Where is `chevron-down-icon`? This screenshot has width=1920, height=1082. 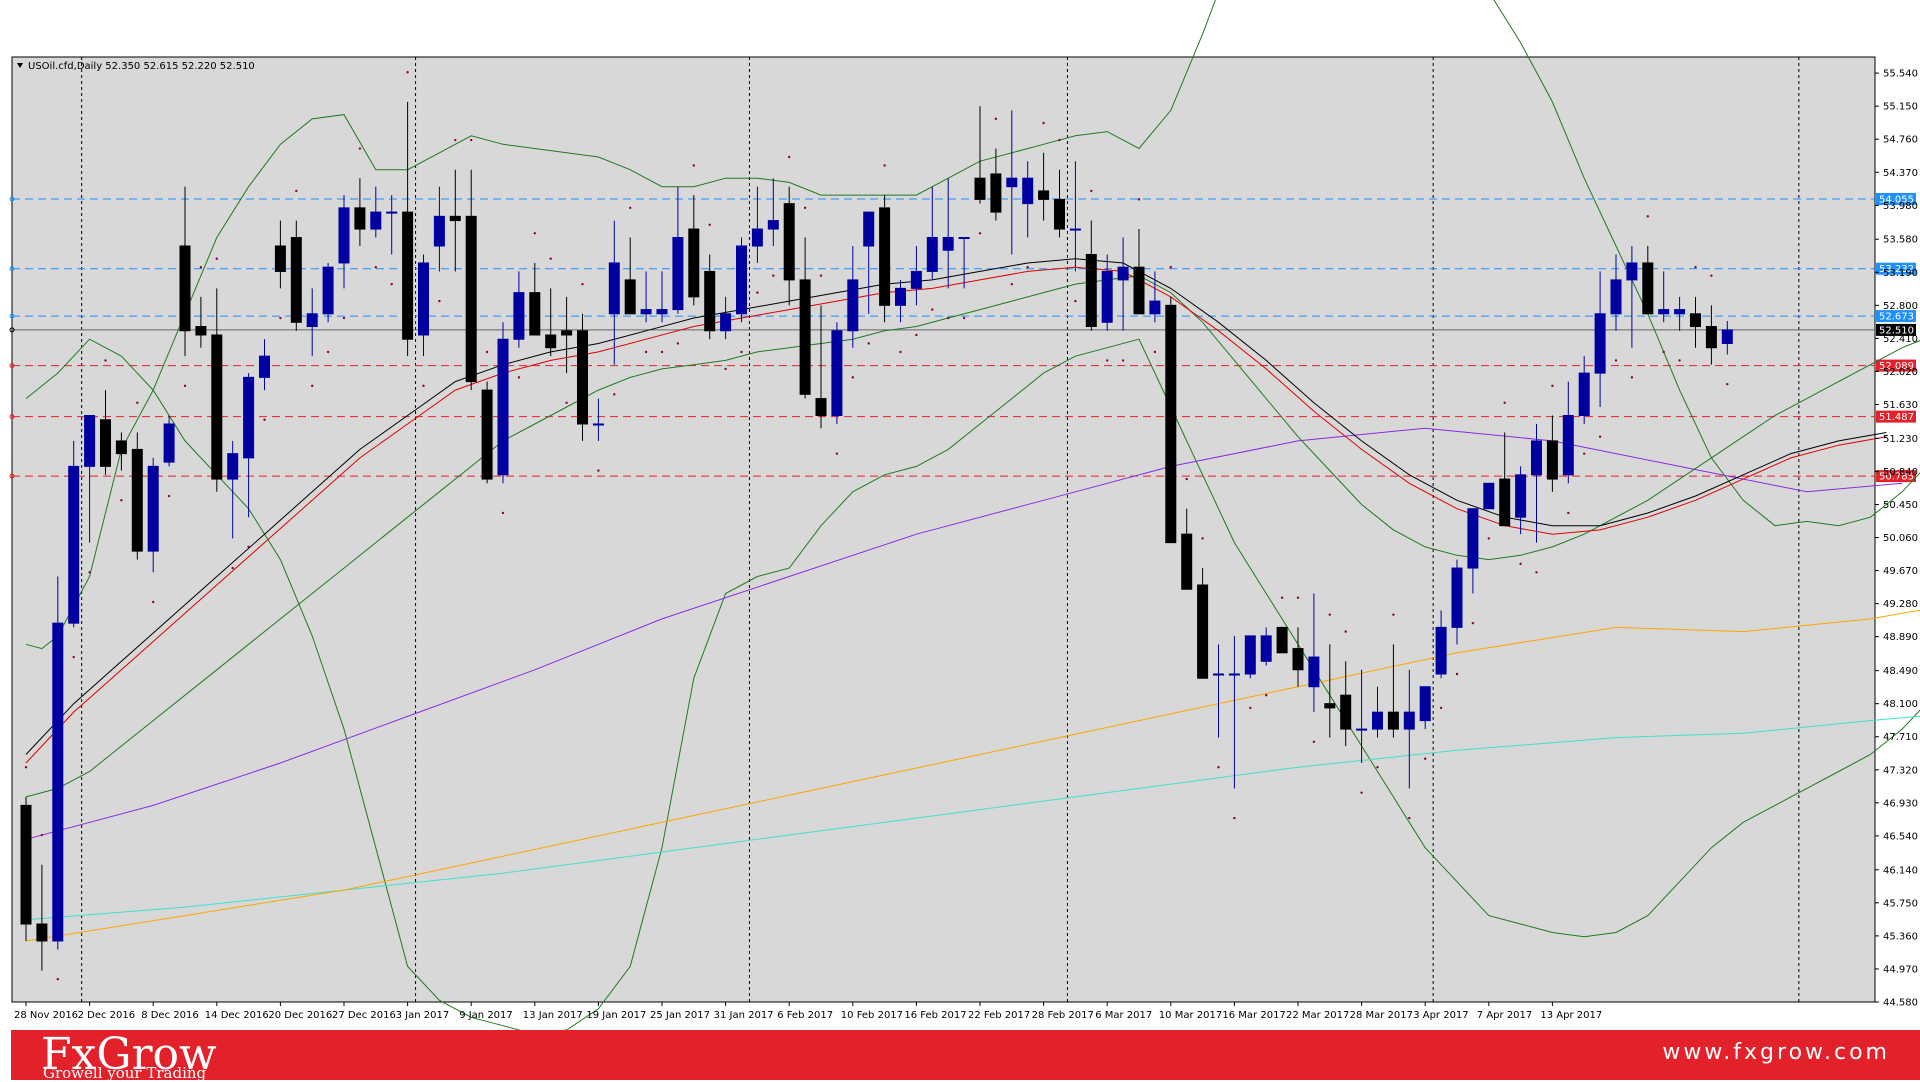 chevron-down-icon is located at coordinates (20, 65).